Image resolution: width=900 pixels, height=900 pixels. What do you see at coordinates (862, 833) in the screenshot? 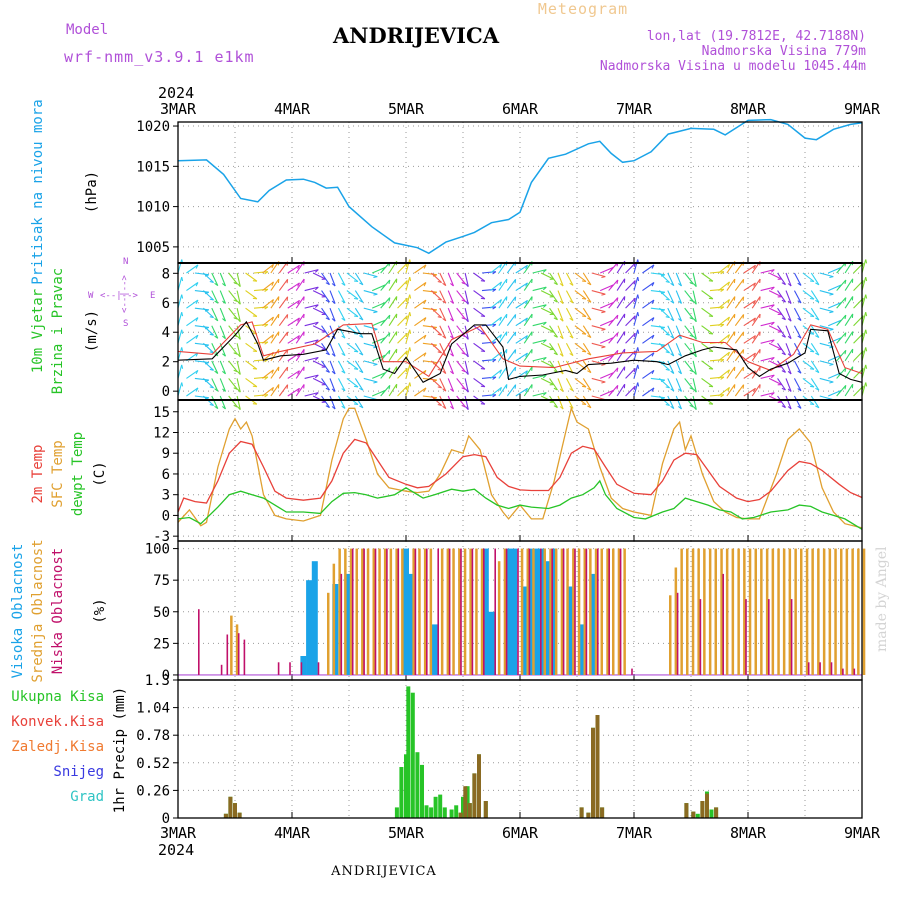
I see `time-label-bottom: 9MAR` at bounding box center [862, 833].